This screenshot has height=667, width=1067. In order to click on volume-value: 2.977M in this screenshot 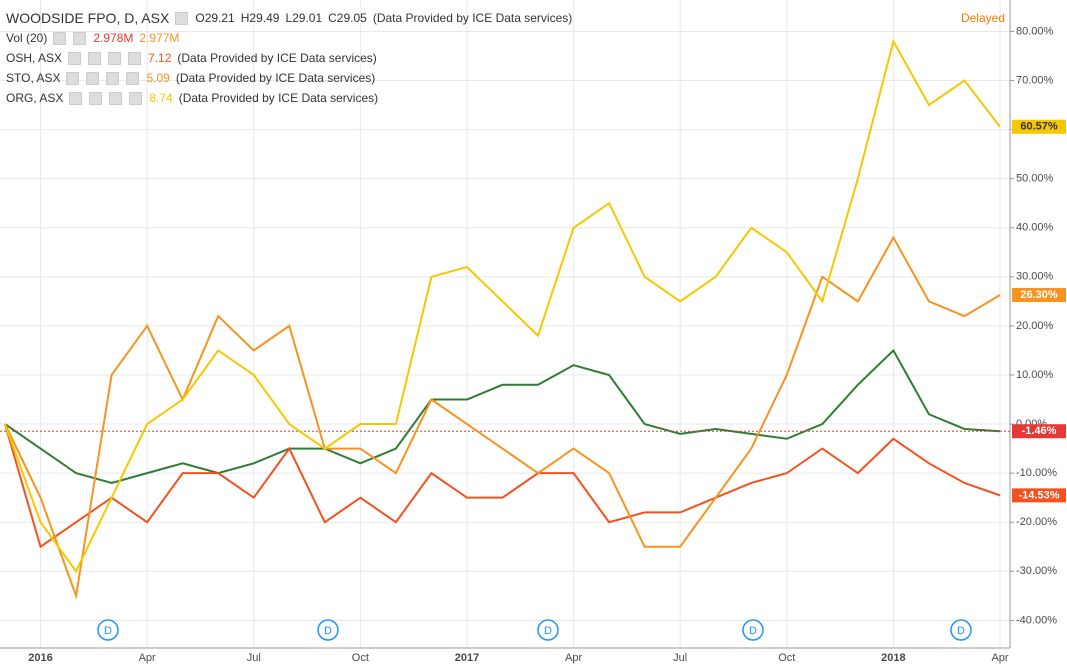, I will do `click(159, 38)`.